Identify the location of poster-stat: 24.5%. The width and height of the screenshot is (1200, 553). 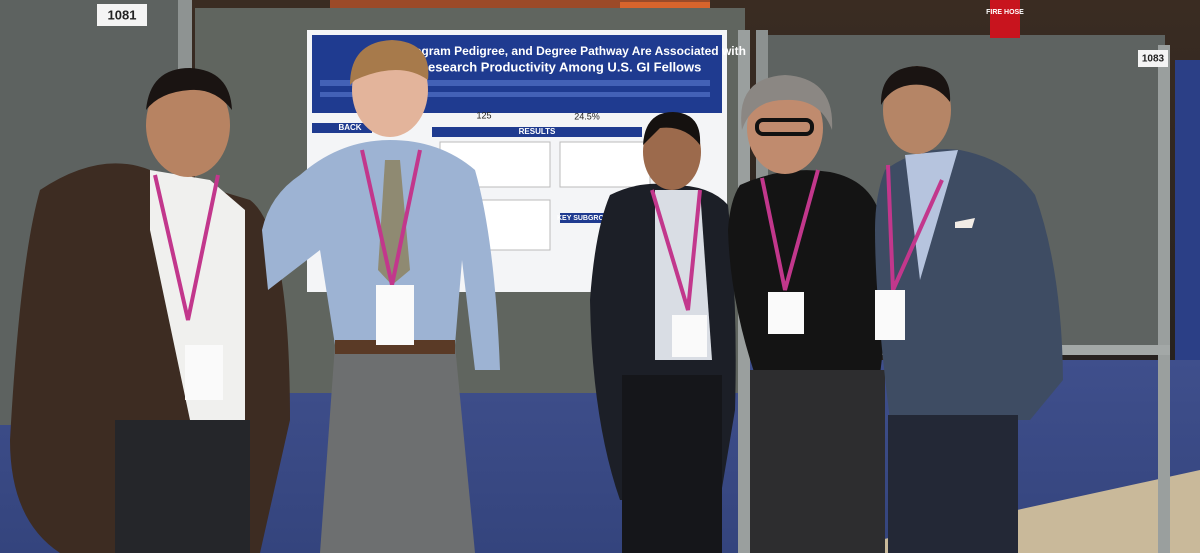
(587, 116).